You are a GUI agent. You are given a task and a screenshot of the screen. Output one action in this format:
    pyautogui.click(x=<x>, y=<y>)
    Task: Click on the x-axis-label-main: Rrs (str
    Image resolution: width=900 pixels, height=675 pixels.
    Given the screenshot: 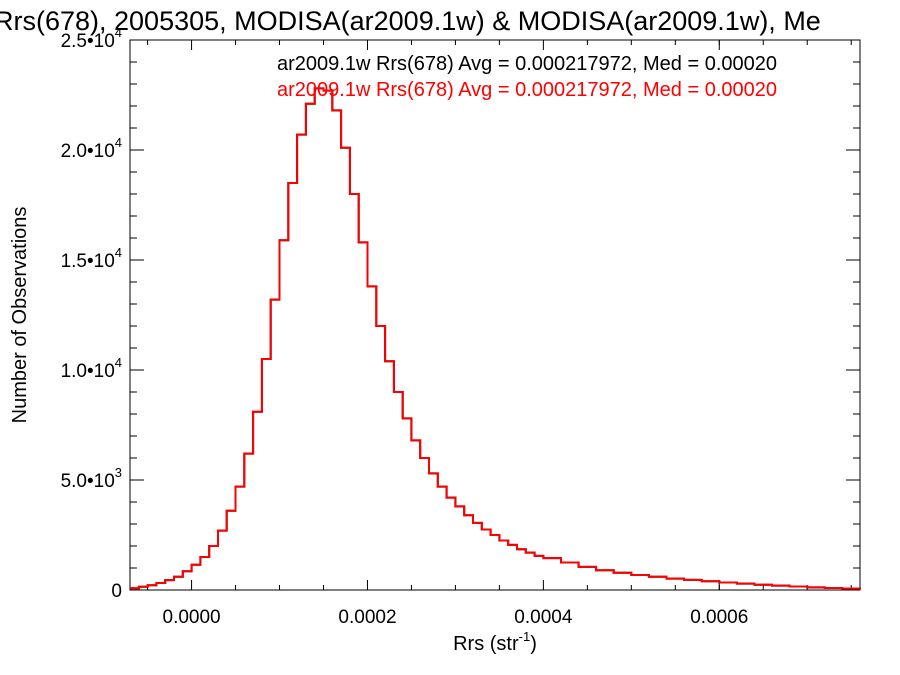 What is the action you would take?
    pyautogui.click(x=486, y=644)
    